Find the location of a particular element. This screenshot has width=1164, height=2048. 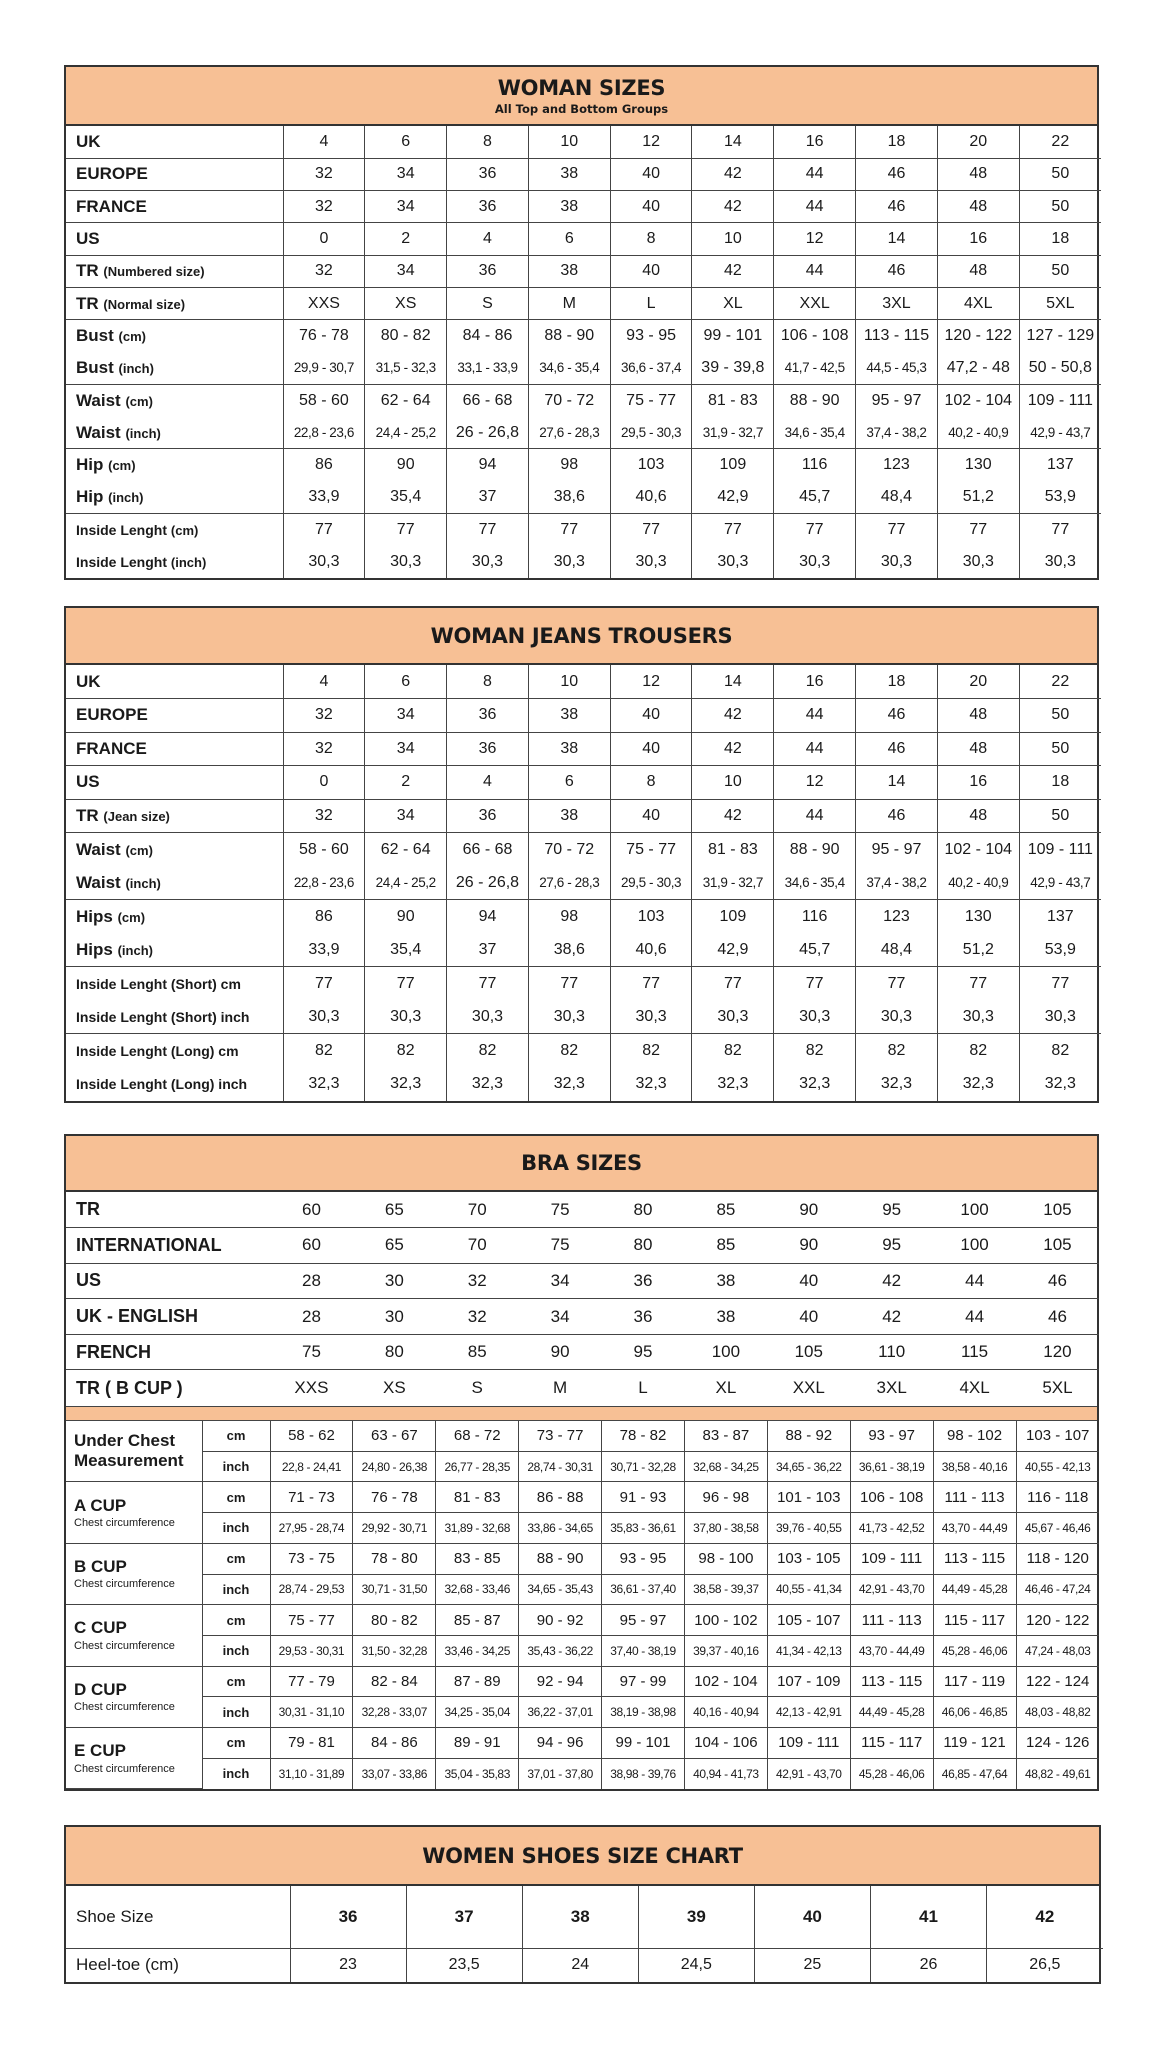

heel-toe-cell: 23 is located at coordinates (348, 1964).